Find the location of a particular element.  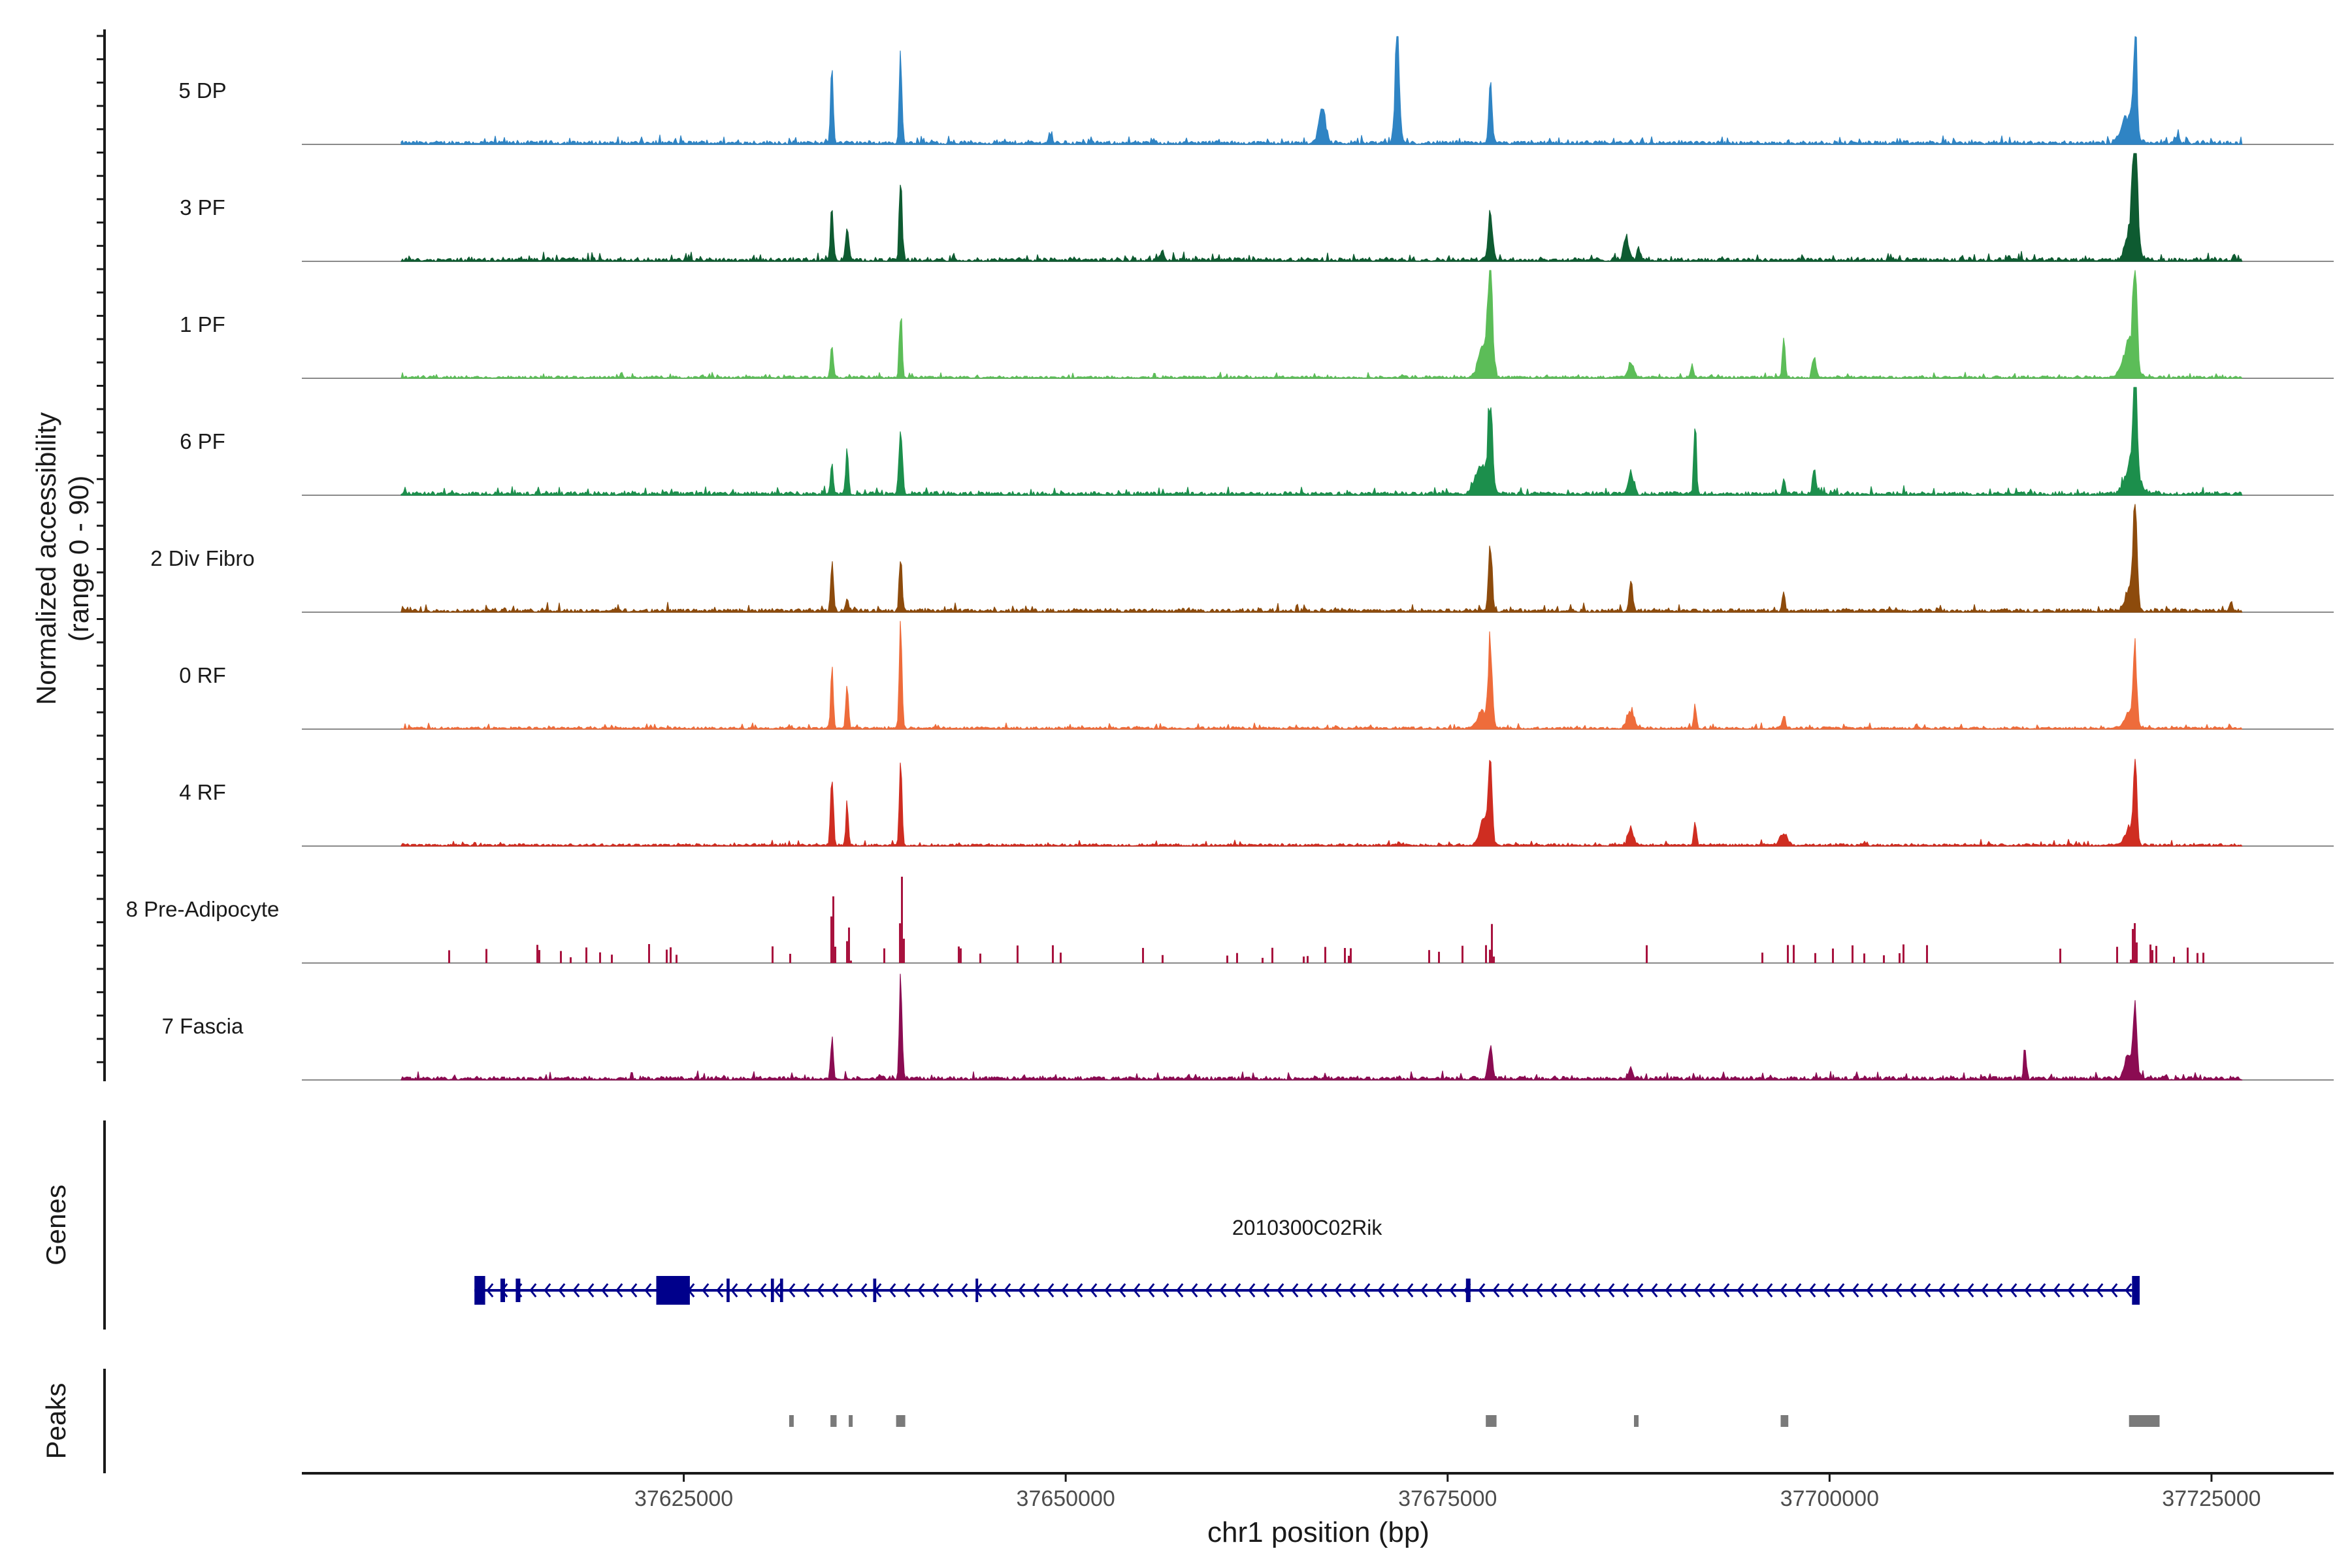

x-axis-tick-label: 37725000 is located at coordinates (2211, 1498).